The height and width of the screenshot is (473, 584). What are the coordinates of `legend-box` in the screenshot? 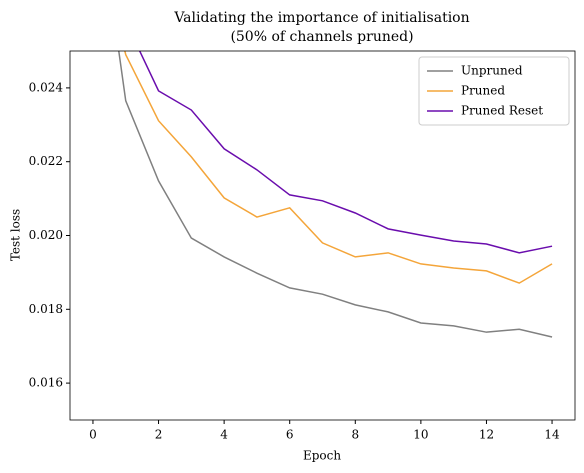 It's located at (494, 91).